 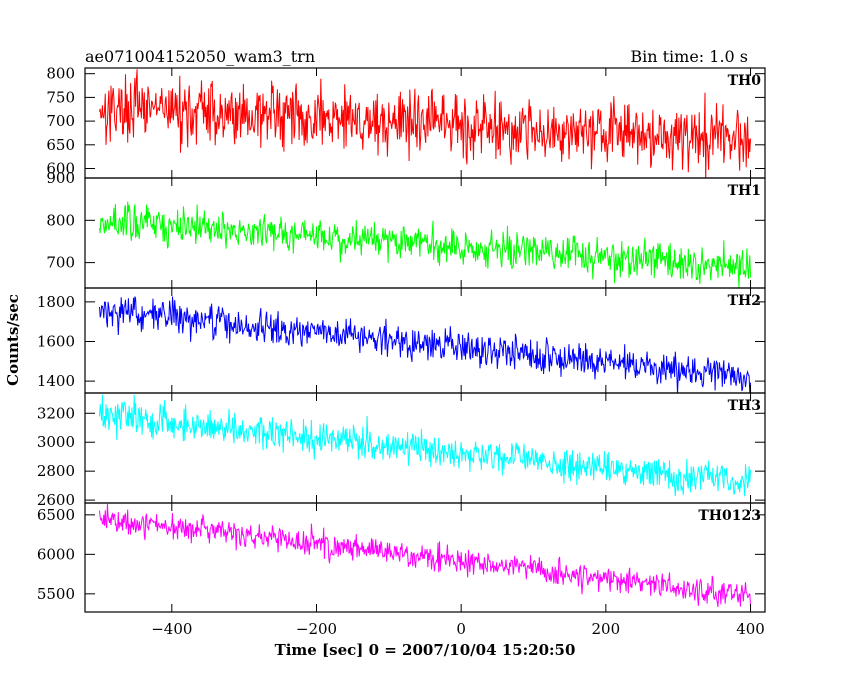 What do you see at coordinates (56, 594) in the screenshot?
I see `y-tick-label: 5500` at bounding box center [56, 594].